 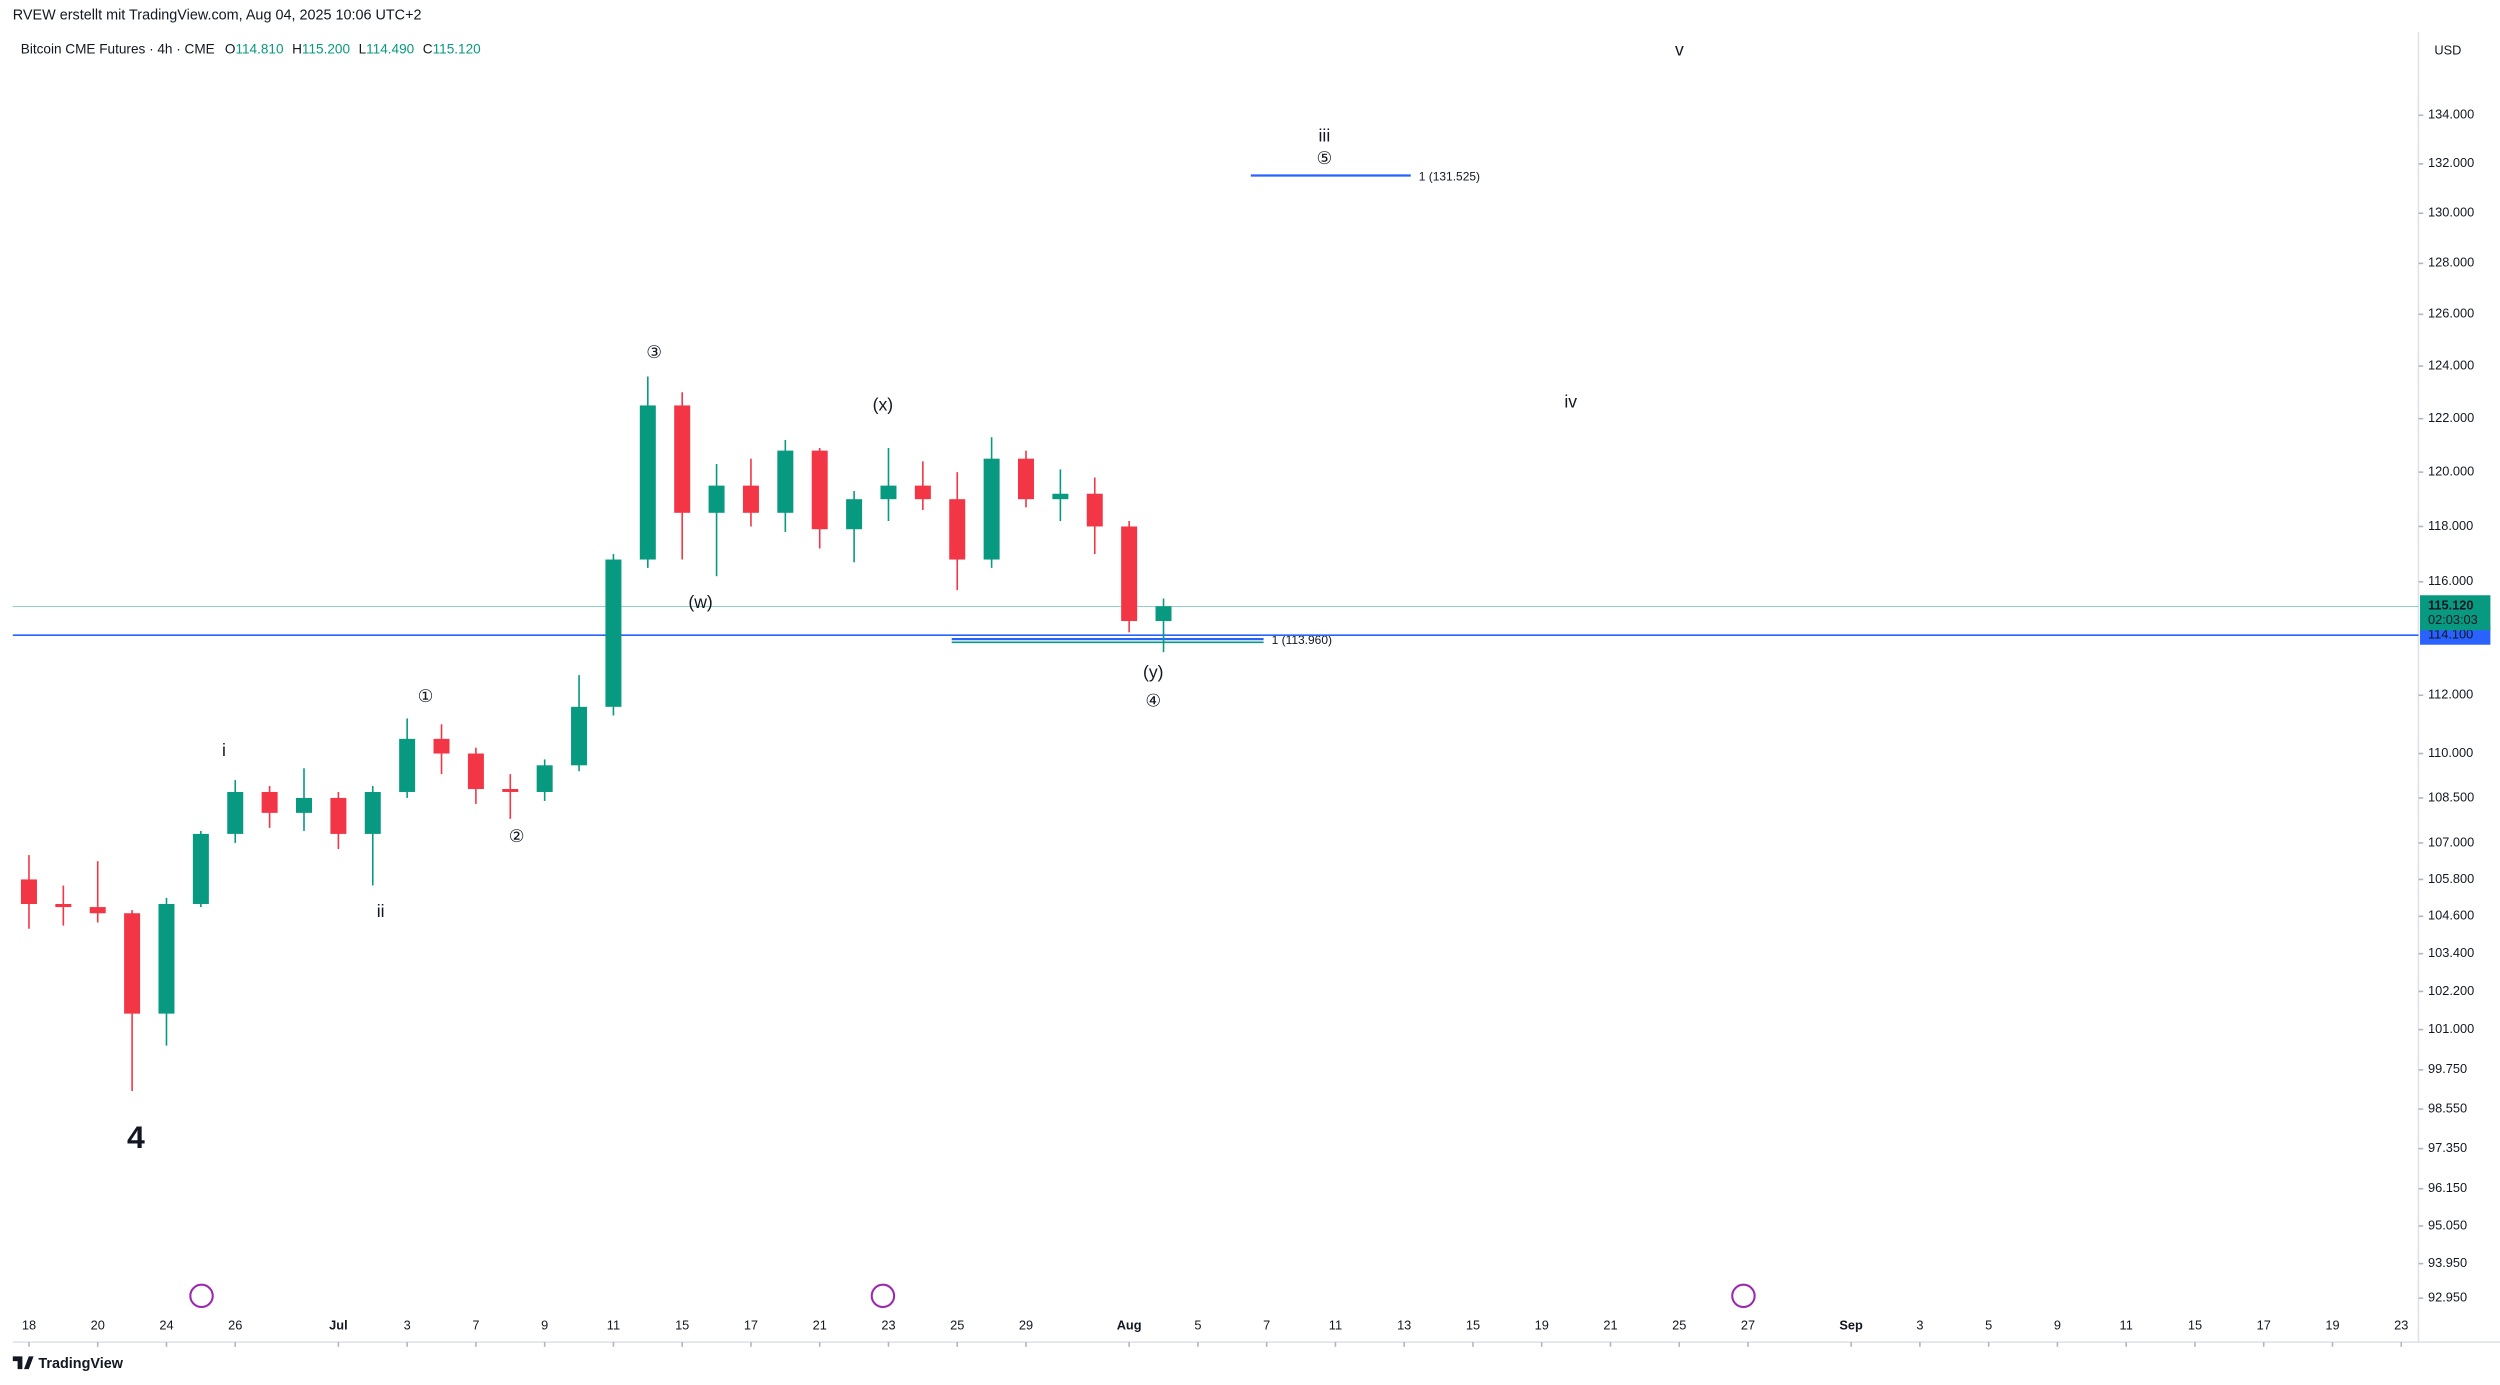 What do you see at coordinates (428, 48) in the screenshot?
I see `ohlc-key: C` at bounding box center [428, 48].